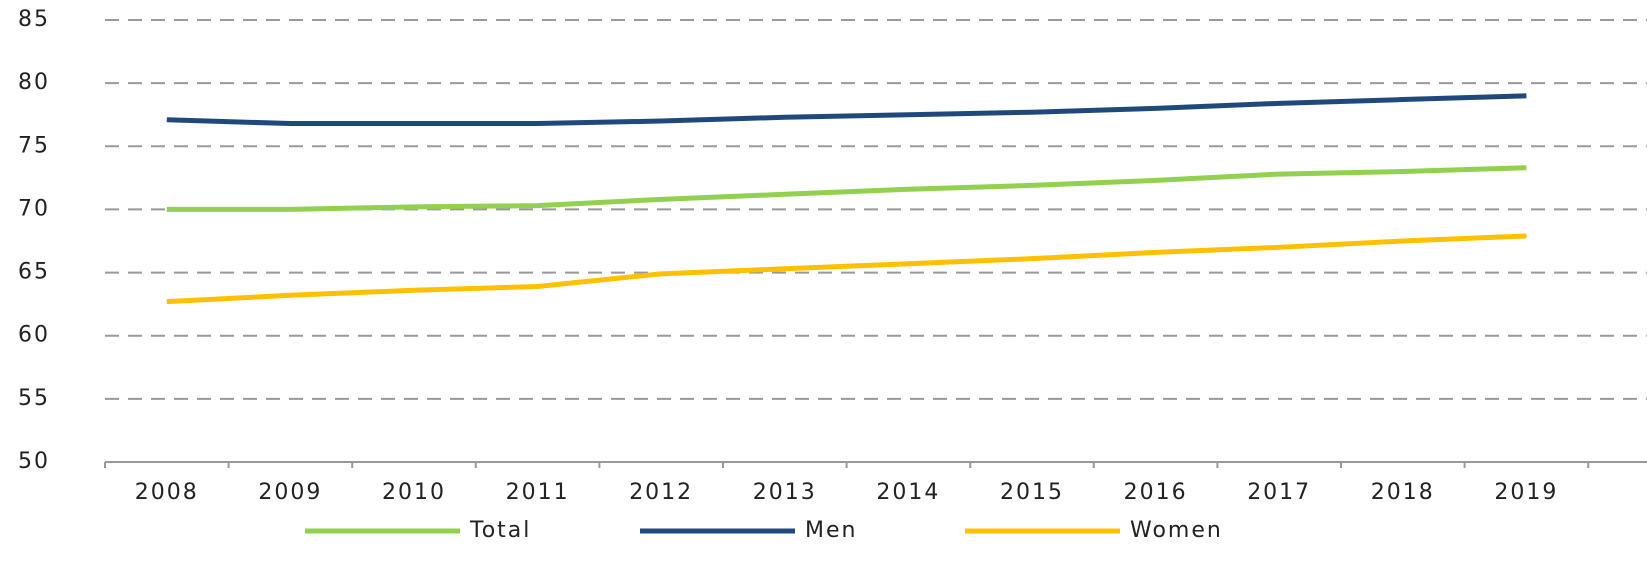  I want to click on y-tick-label: 60, so click(34, 335).